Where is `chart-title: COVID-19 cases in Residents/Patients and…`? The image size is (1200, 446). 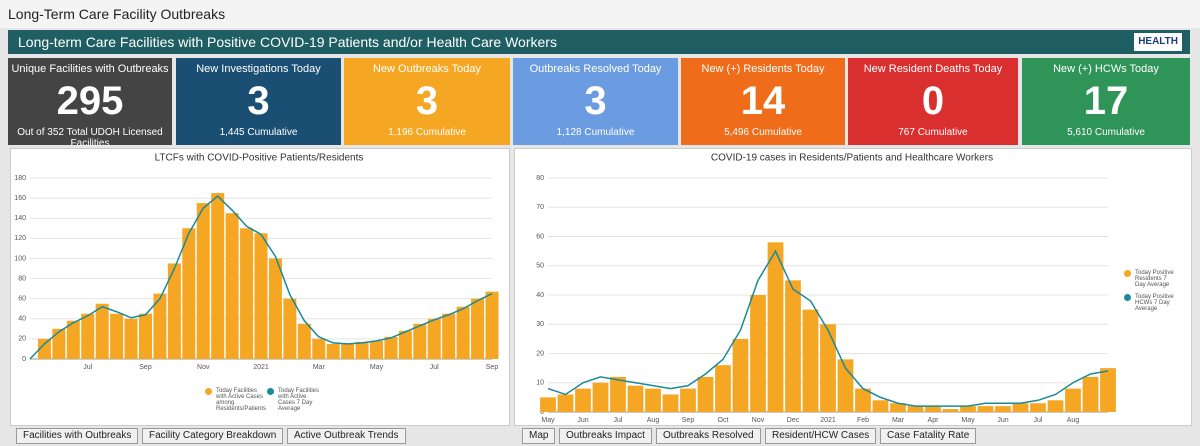 chart-title: COVID-19 cases in Residents/Patients and… is located at coordinates (852, 158).